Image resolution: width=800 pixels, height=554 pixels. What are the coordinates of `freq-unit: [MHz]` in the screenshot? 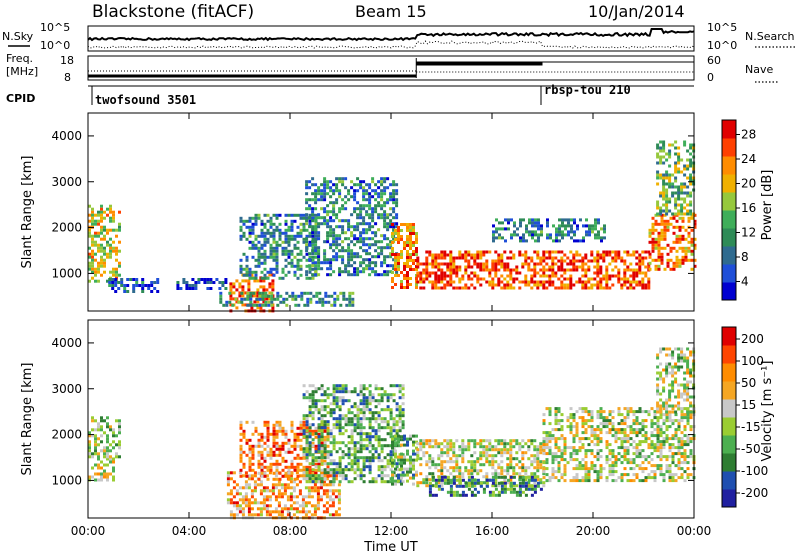 It's located at (22, 71).